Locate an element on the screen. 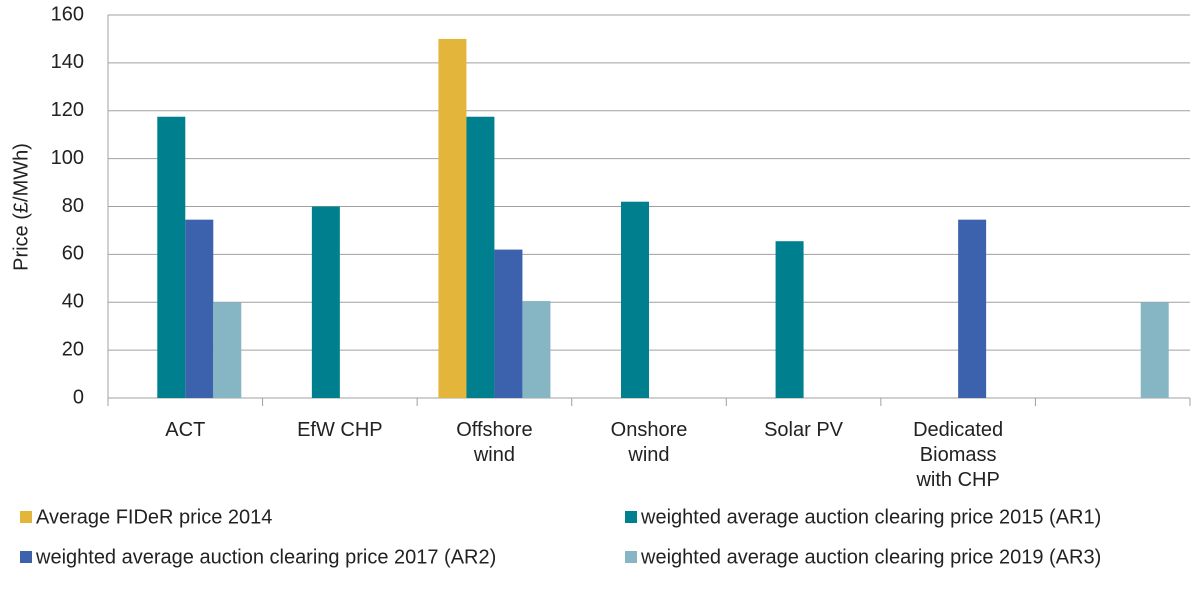 Image resolution: width=1192 pixels, height=598 pixels. y-tick-label: 140 is located at coordinates (67, 62).